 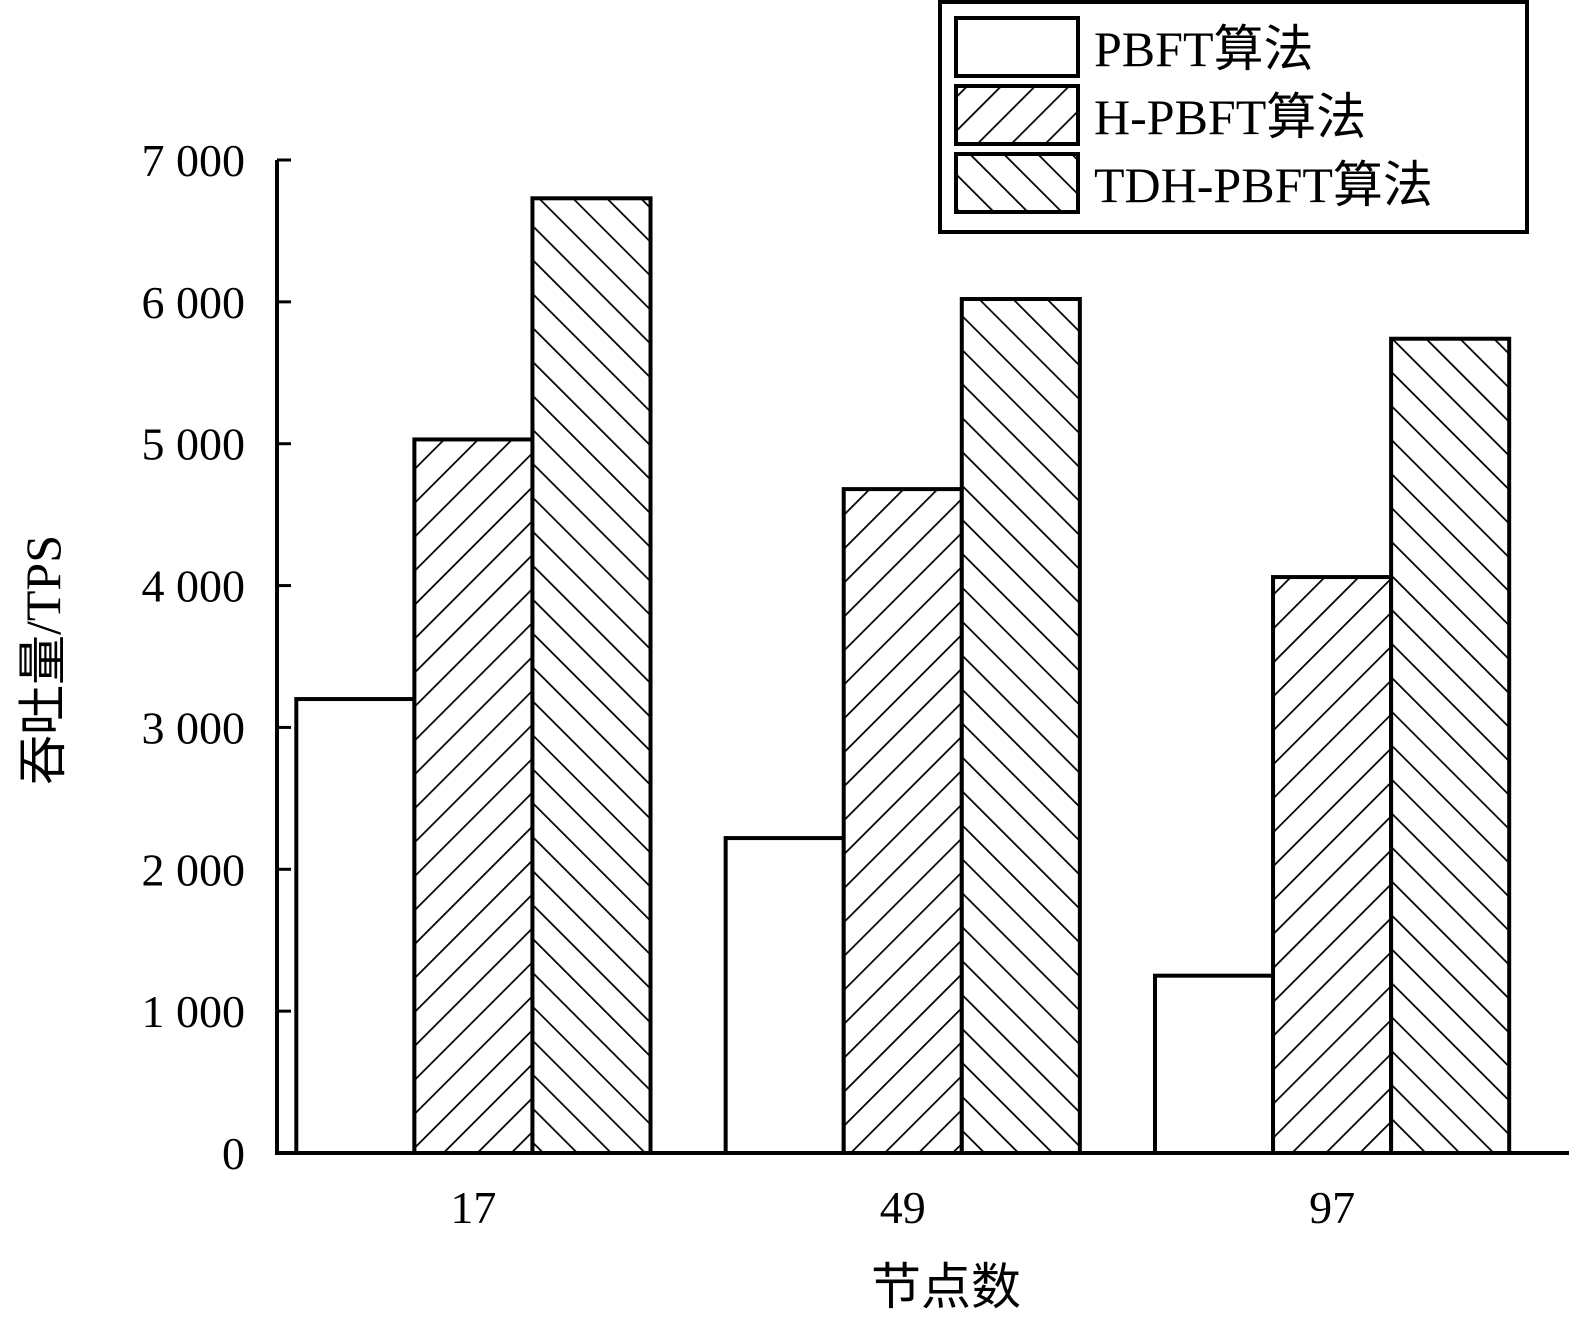 What do you see at coordinates (1204, 49) in the screenshot?
I see `legend-label-pbft: PBFT算法` at bounding box center [1204, 49].